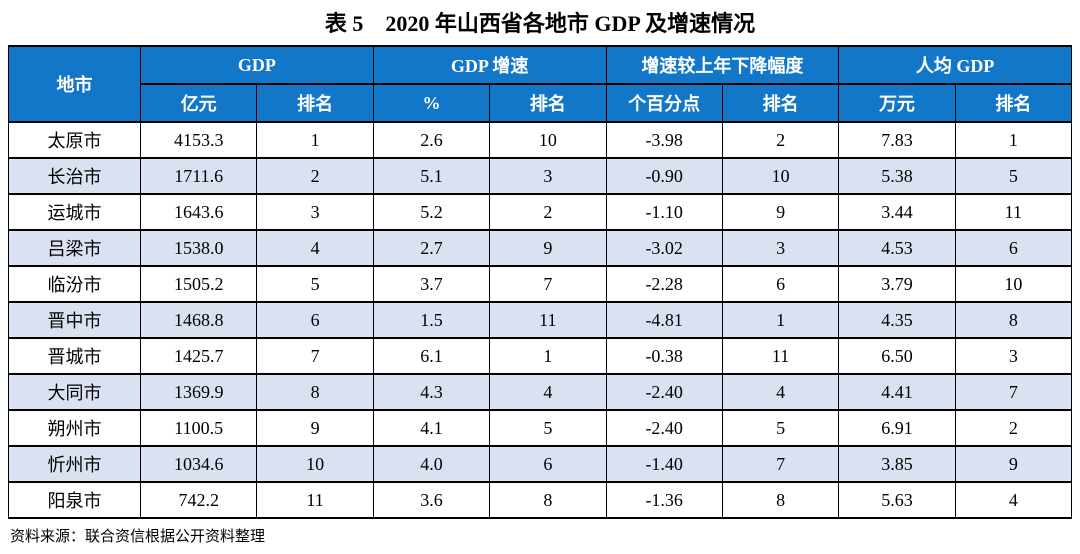  What do you see at coordinates (198, 320) in the screenshot?
I see `value-cell: 1468.8` at bounding box center [198, 320].